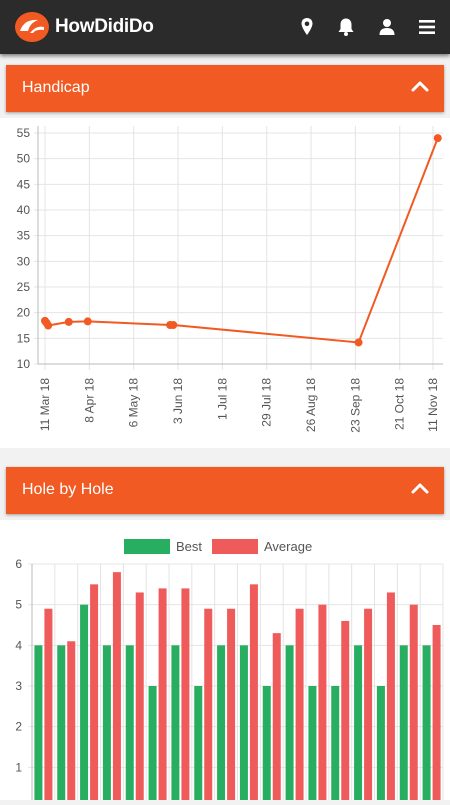 The height and width of the screenshot is (805, 450). I want to click on brand-name: HowDidiDo, so click(104, 26).